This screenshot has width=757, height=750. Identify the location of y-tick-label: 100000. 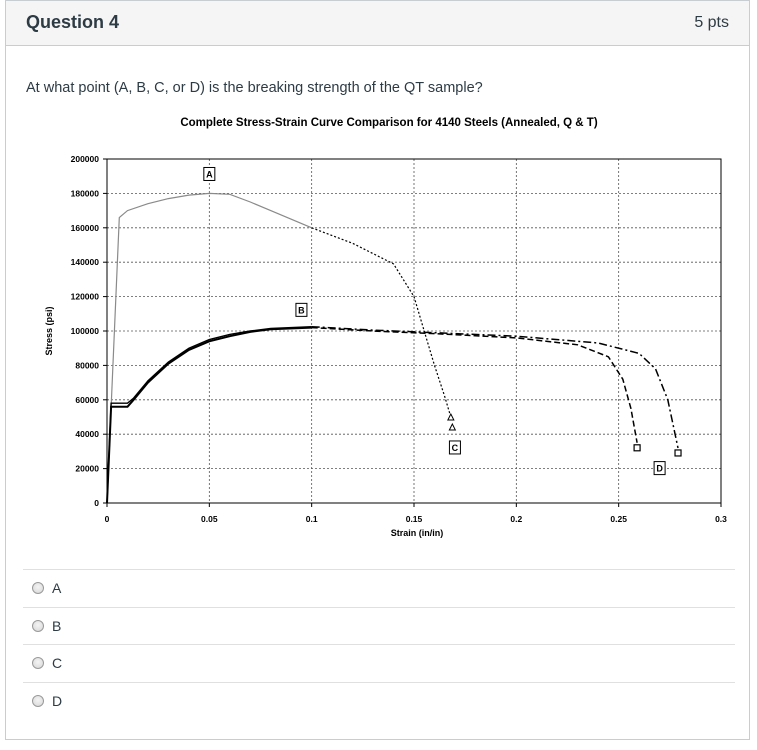
(85, 331).